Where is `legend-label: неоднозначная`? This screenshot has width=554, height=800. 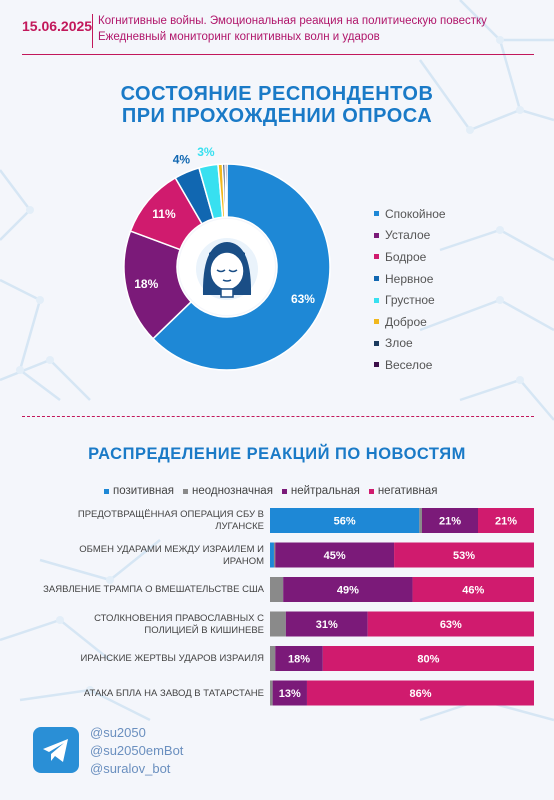 legend-label: неоднозначная is located at coordinates (232, 491).